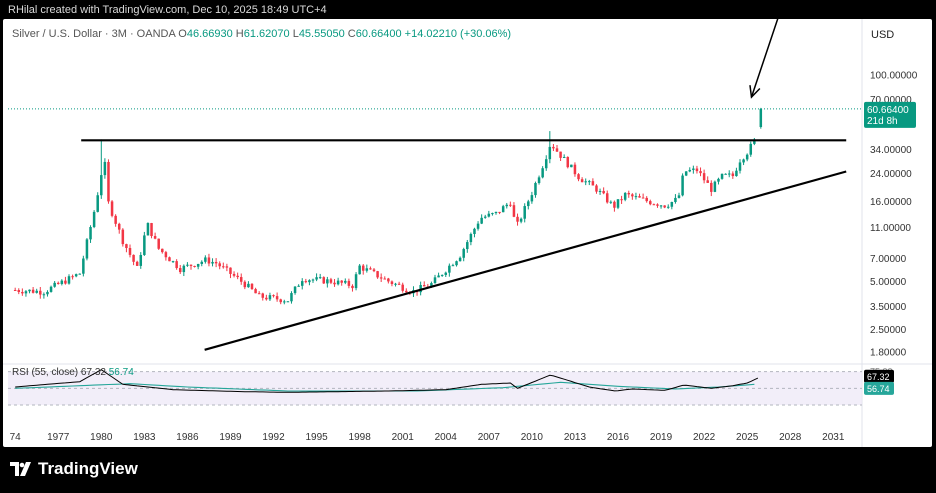 This screenshot has width=936, height=493. I want to click on x-tick-label: 1995, so click(316, 437).